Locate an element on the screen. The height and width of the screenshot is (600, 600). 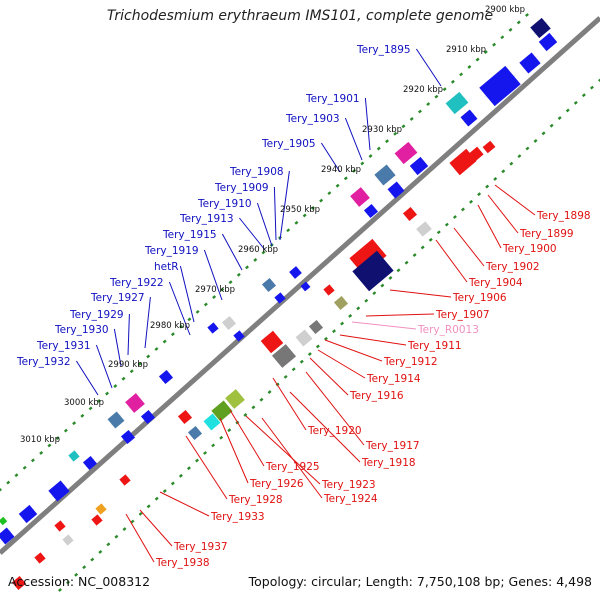
reverse-gene-label: Tery_1907 is located at coordinates (462, 315).